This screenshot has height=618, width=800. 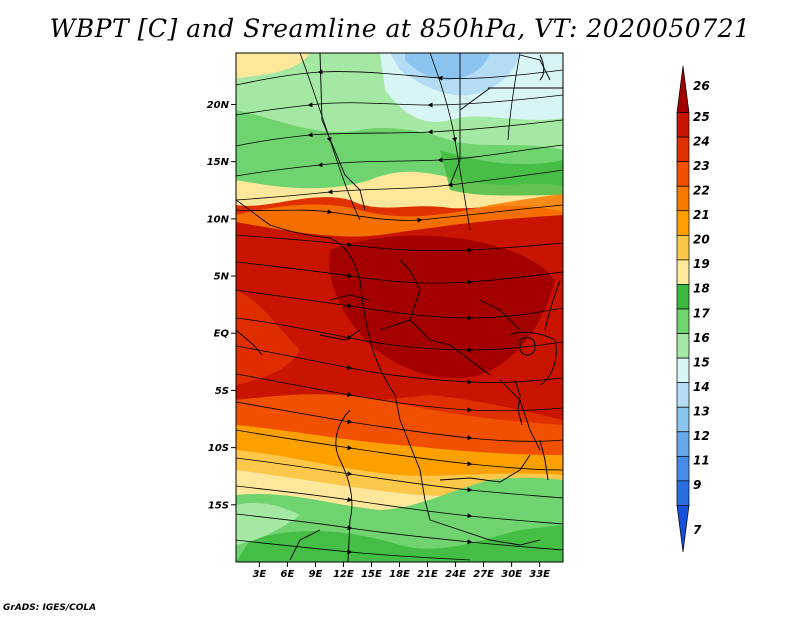 I want to click on lake-outlines, so click(x=531, y=267).